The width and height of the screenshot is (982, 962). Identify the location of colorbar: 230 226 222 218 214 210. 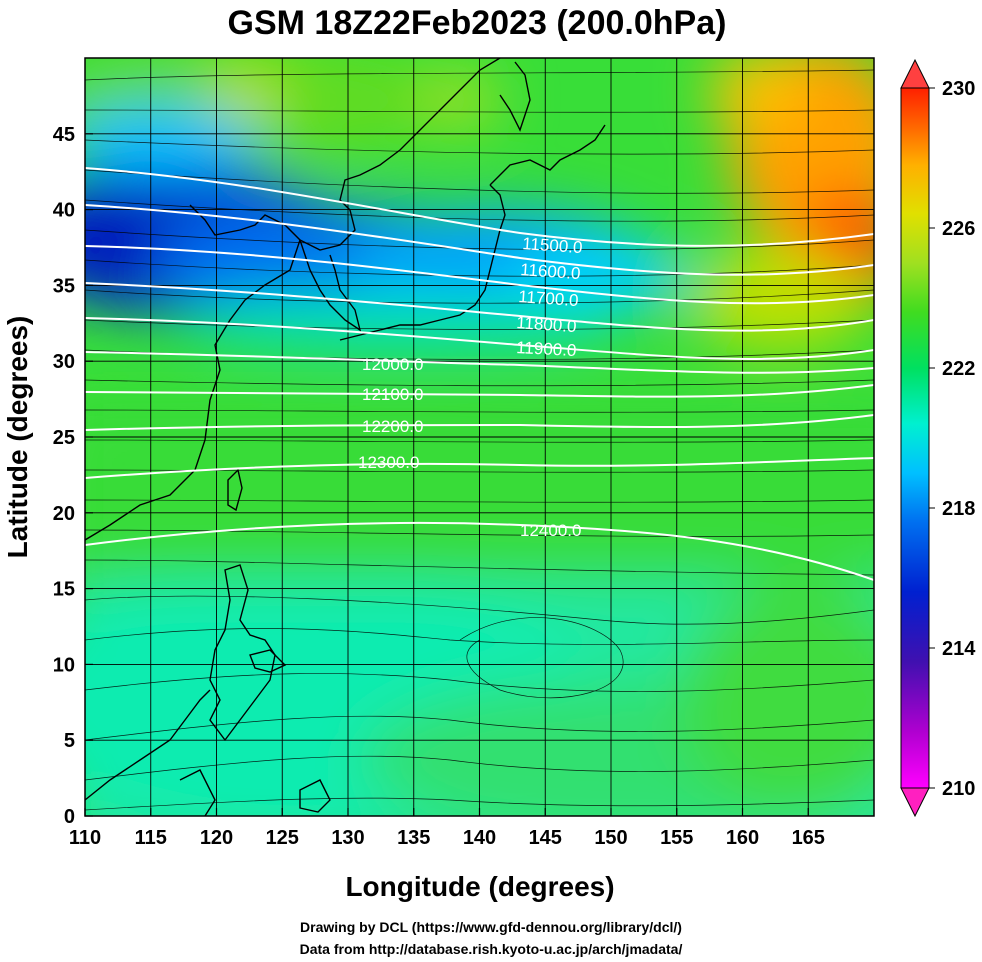
(938, 438).